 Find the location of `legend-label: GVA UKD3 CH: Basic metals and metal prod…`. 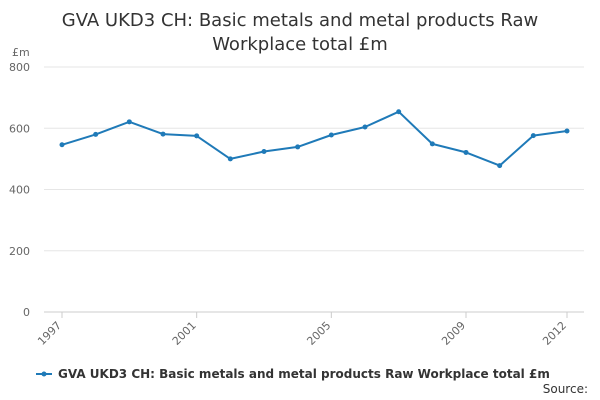

legend-label: GVA UKD3 CH: Basic metals and metal prod… is located at coordinates (304, 374).